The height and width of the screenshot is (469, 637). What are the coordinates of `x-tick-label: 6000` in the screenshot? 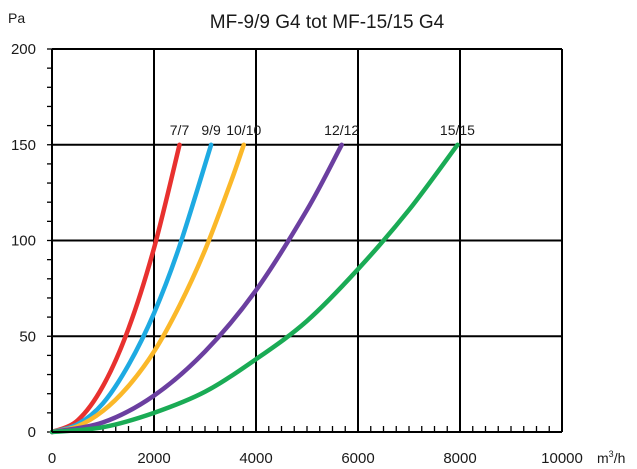 It's located at (357, 458).